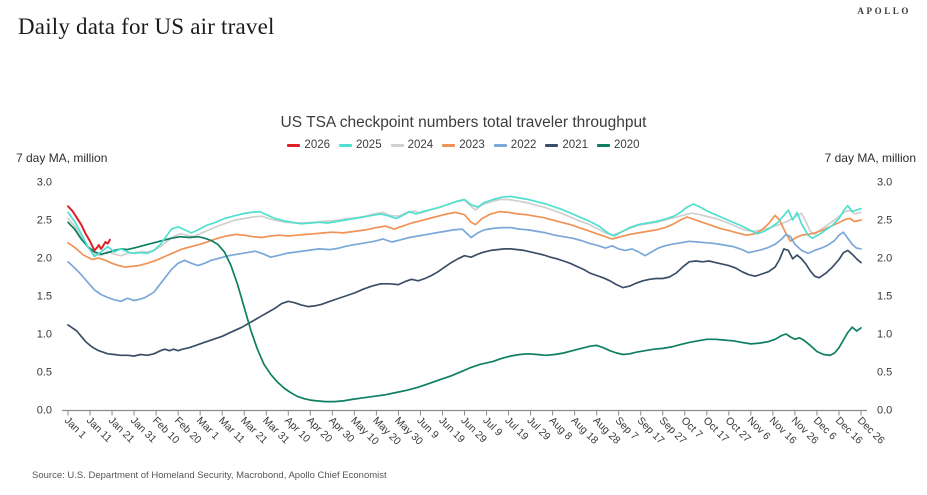  Describe the element at coordinates (75, 428) in the screenshot. I see `x-tick-label: Jan 1` at that location.